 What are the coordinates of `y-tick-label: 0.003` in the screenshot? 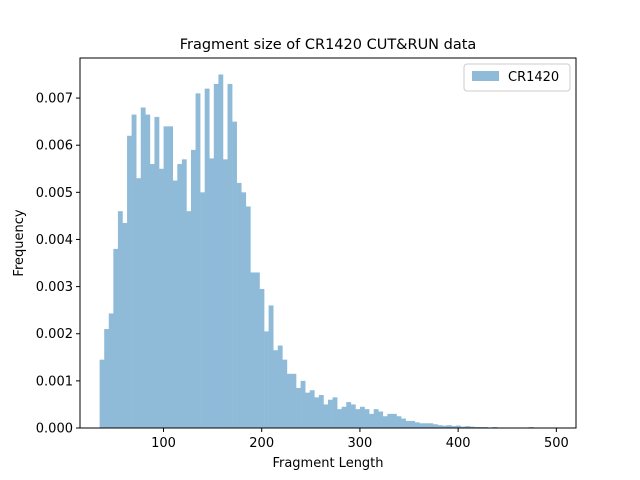 It's located at (54, 287).